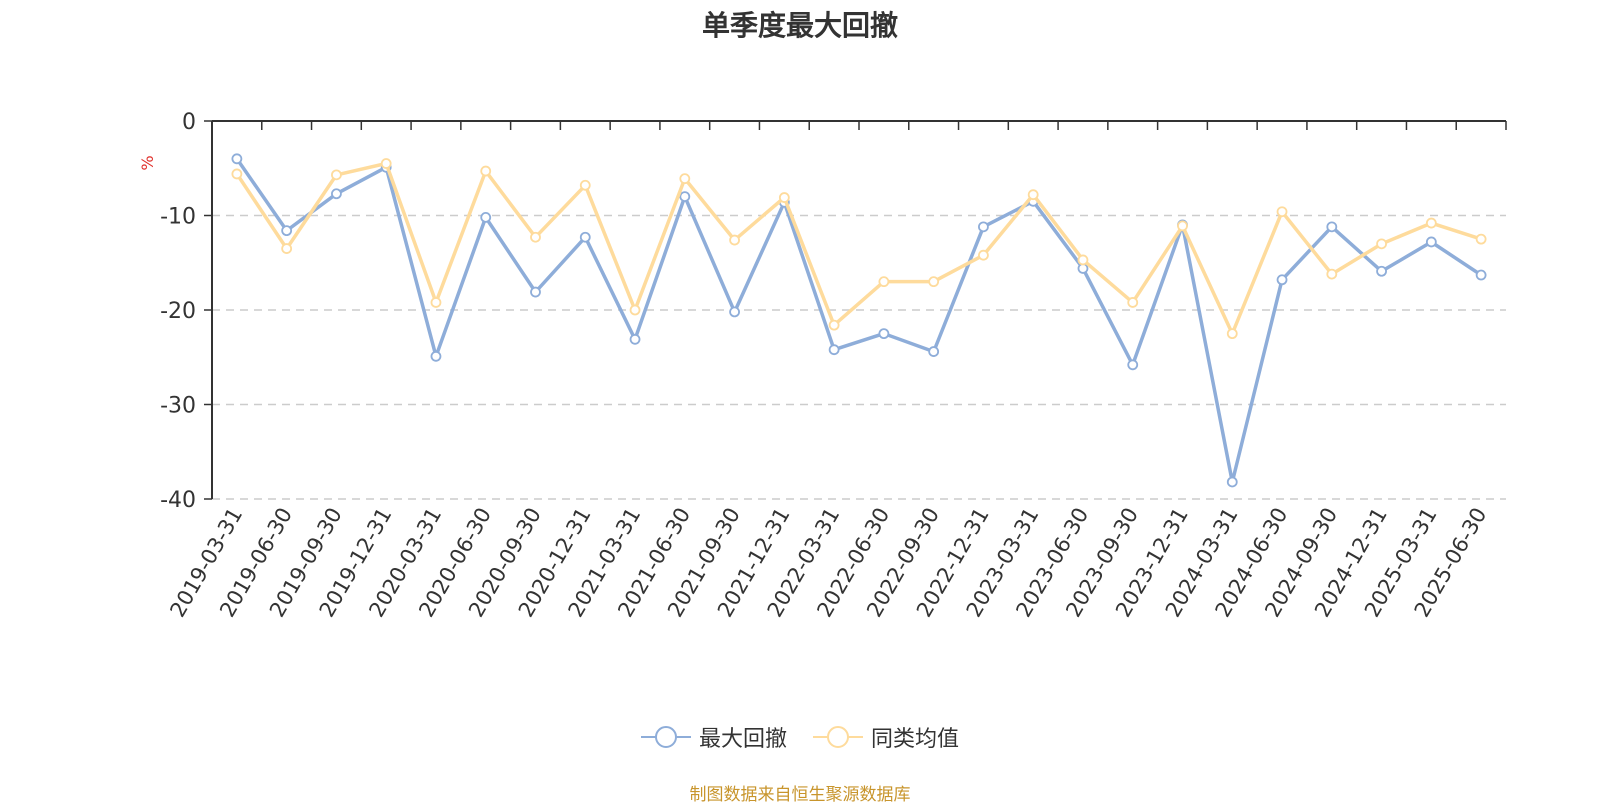  I want to click on legend: 最大回撤 同类均值, so click(800, 737).